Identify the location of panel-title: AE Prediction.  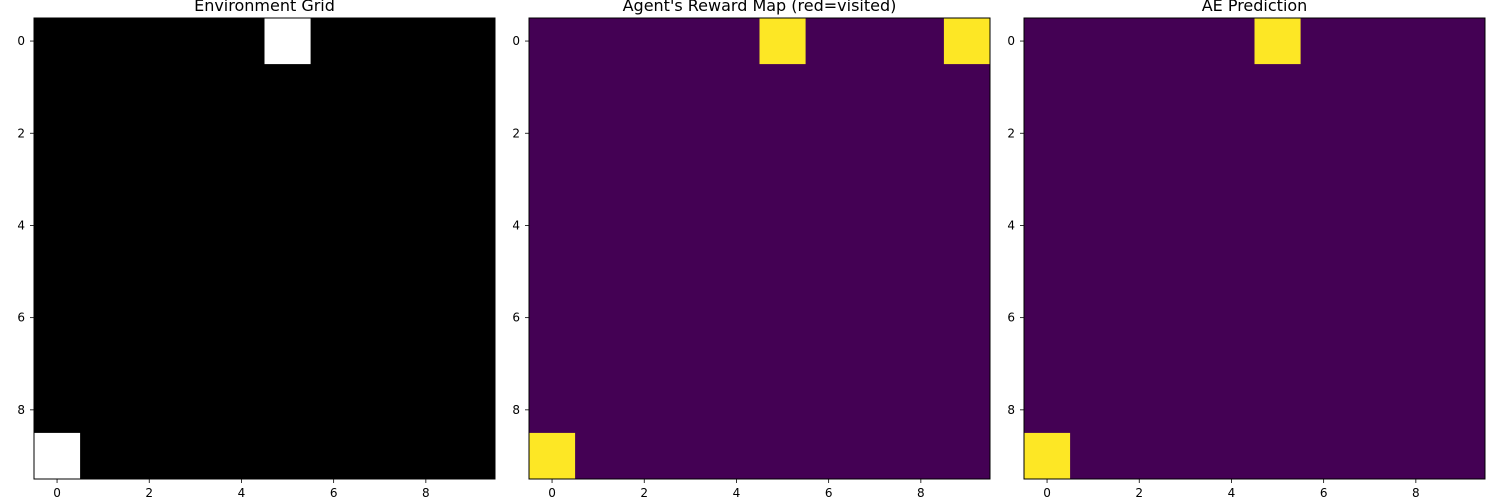
(1255, 7).